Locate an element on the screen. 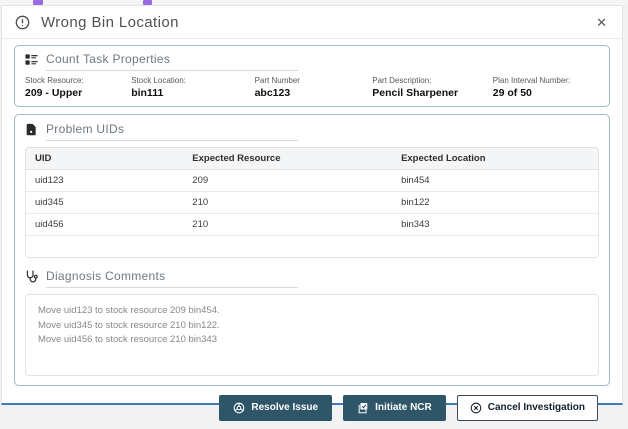 The width and height of the screenshot is (628, 429). field-value: Pencil Sharpener is located at coordinates (432, 93).